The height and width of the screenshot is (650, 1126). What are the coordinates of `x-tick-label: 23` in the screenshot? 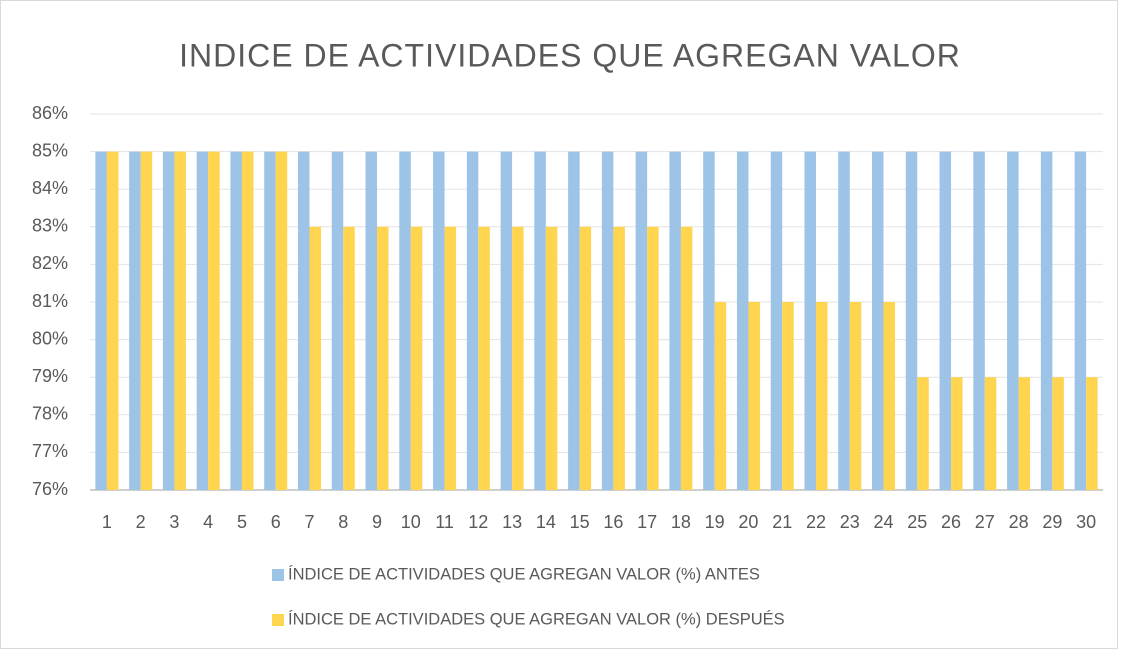 It's located at (850, 522).